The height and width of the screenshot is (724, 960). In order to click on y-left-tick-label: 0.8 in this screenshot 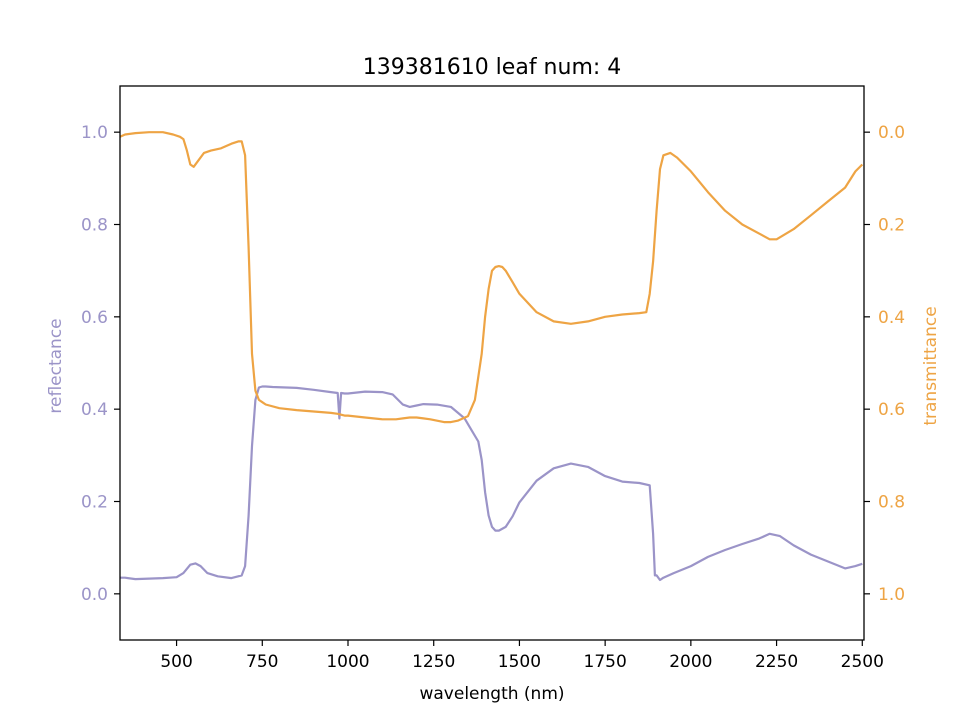, I will do `click(94, 226)`.